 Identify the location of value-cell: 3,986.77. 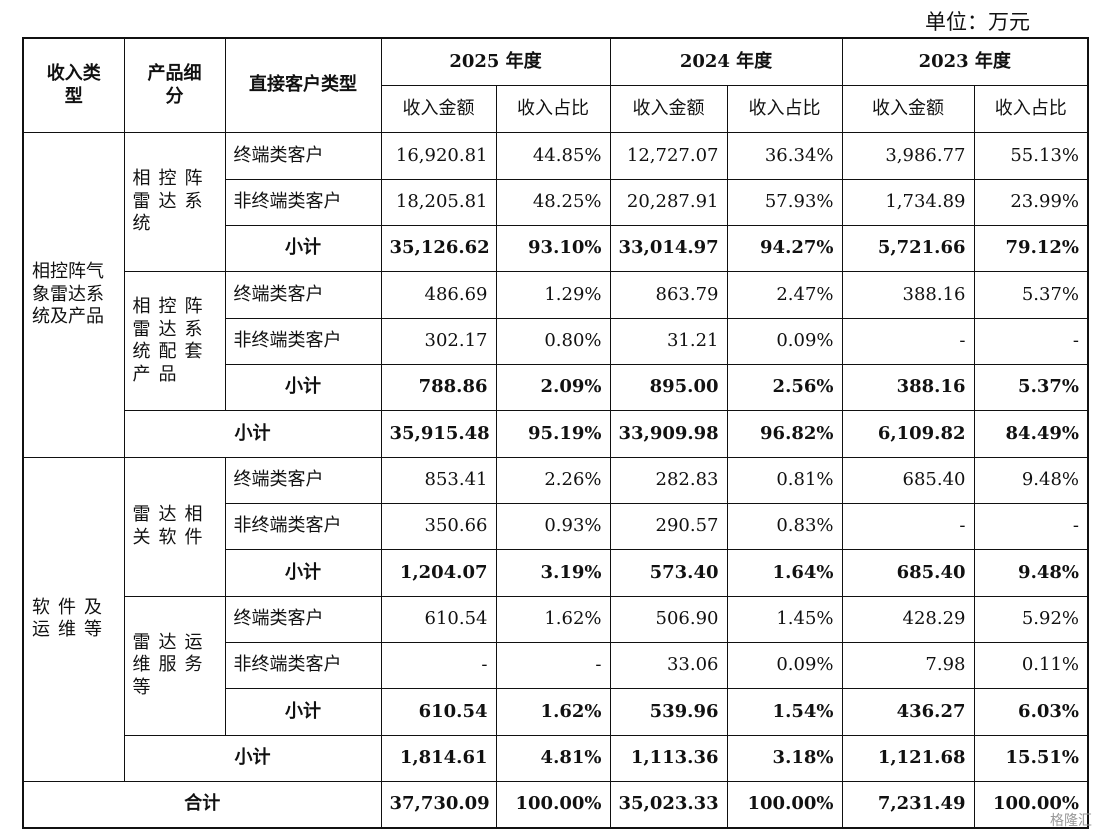
(908, 156).